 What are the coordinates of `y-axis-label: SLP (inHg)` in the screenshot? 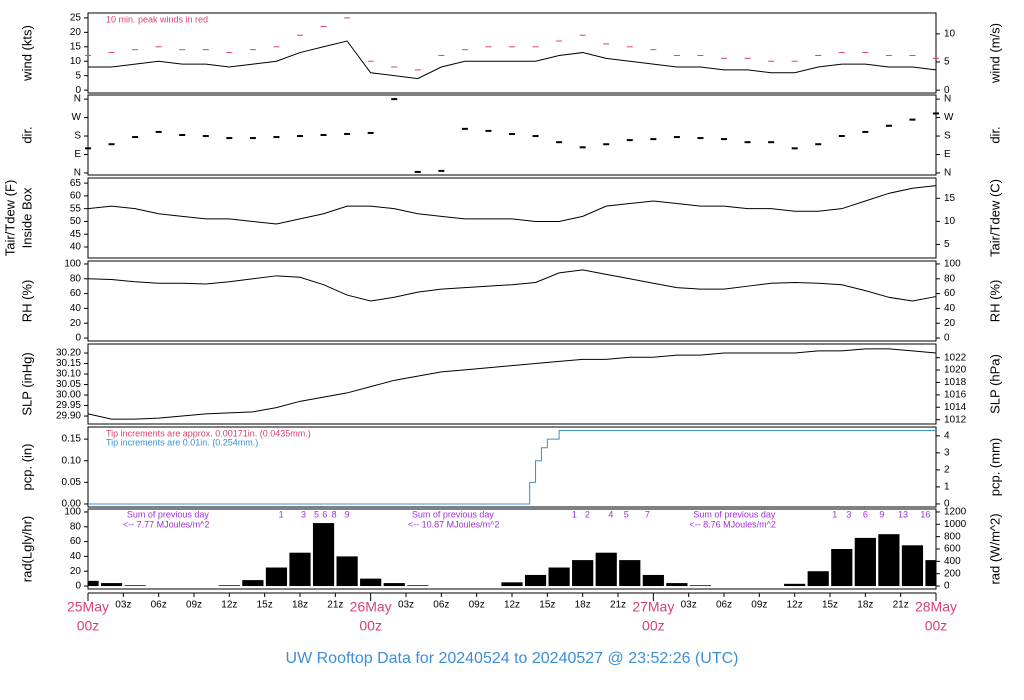 It's located at (26, 383).